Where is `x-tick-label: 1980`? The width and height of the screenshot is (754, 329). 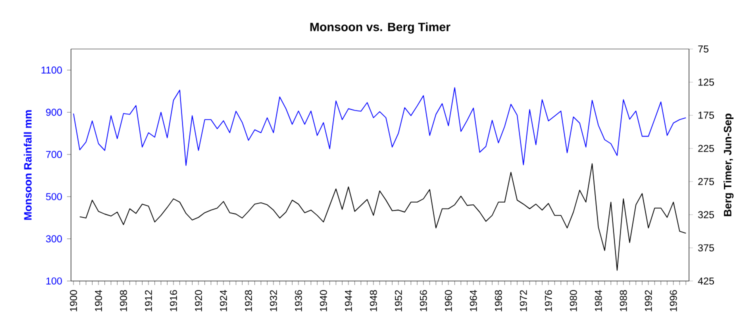
x-tick-label: 1980 is located at coordinates (573, 301).